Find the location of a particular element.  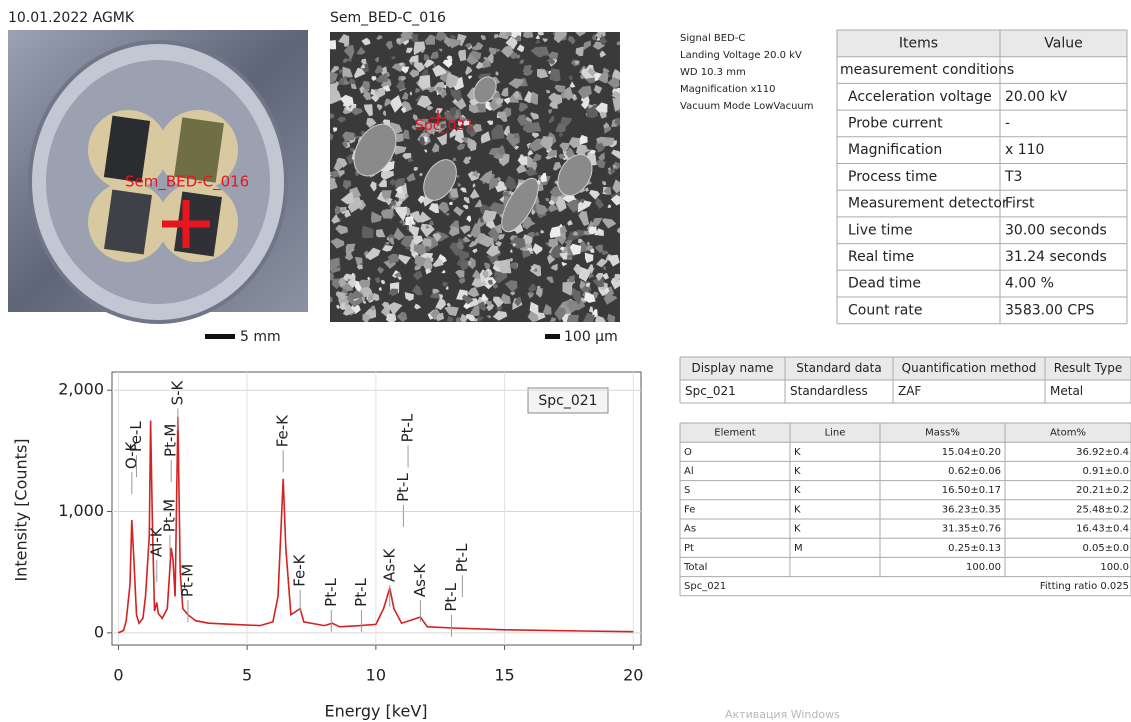

sem-image is located at coordinates (475, 177).